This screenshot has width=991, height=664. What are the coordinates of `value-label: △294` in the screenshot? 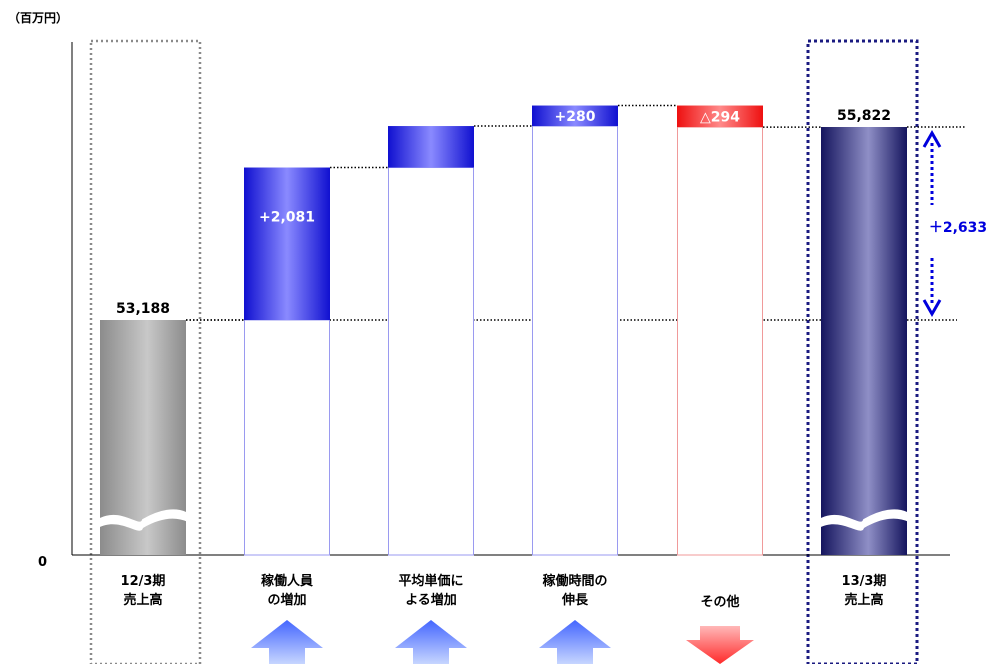 It's located at (720, 117).